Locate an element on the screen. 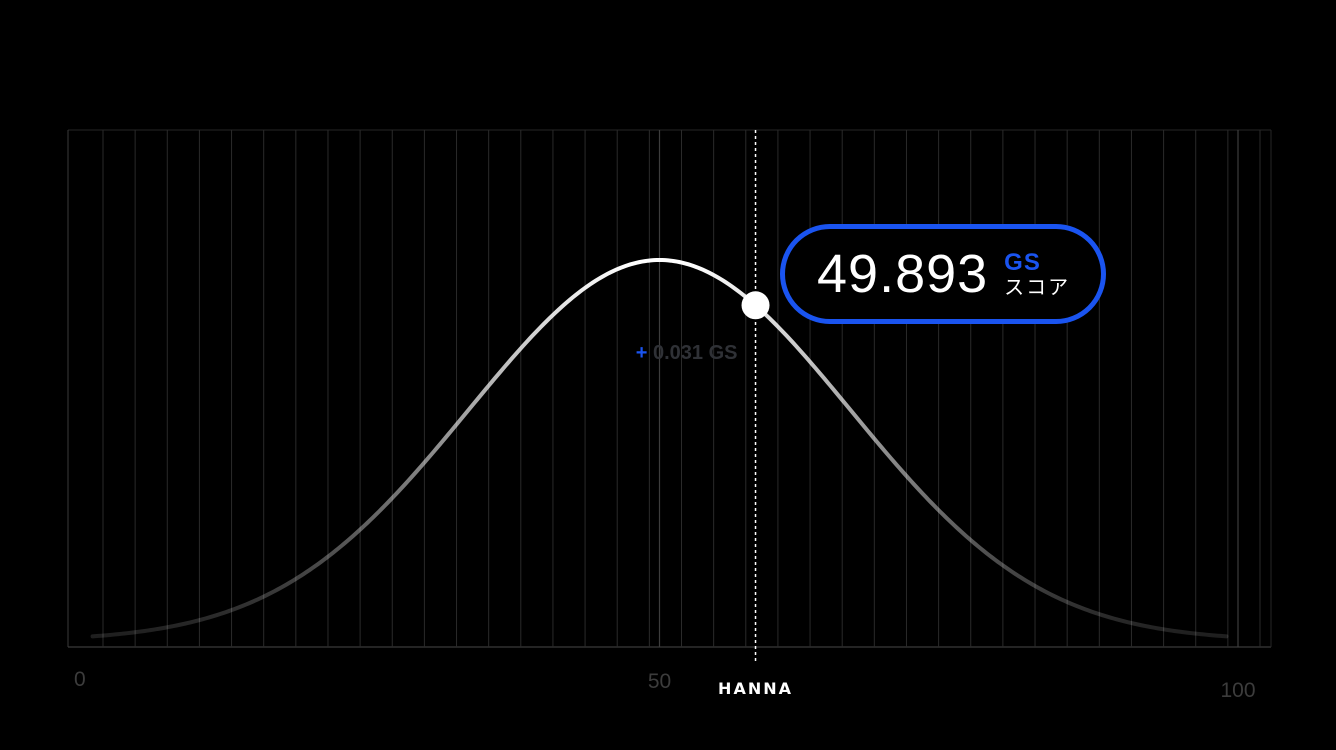  delta-sign: + is located at coordinates (644, 353).